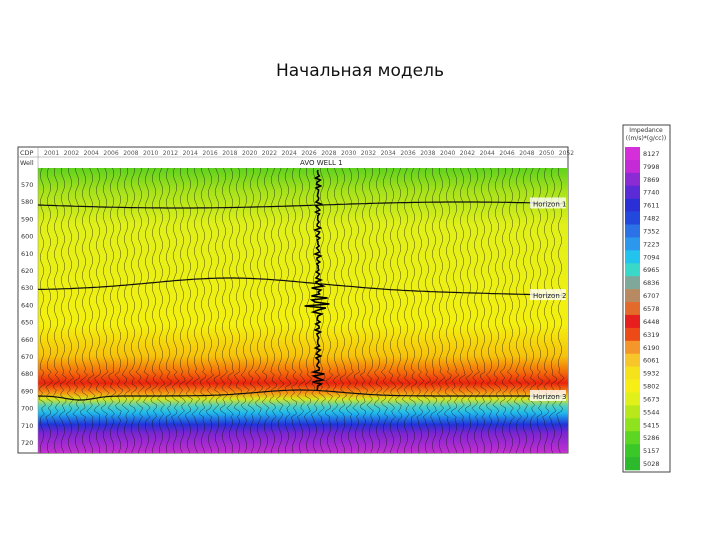 The width and height of the screenshot is (720, 540). What do you see at coordinates (27, 340) in the screenshot?
I see `time-label: 660` at bounding box center [27, 340].